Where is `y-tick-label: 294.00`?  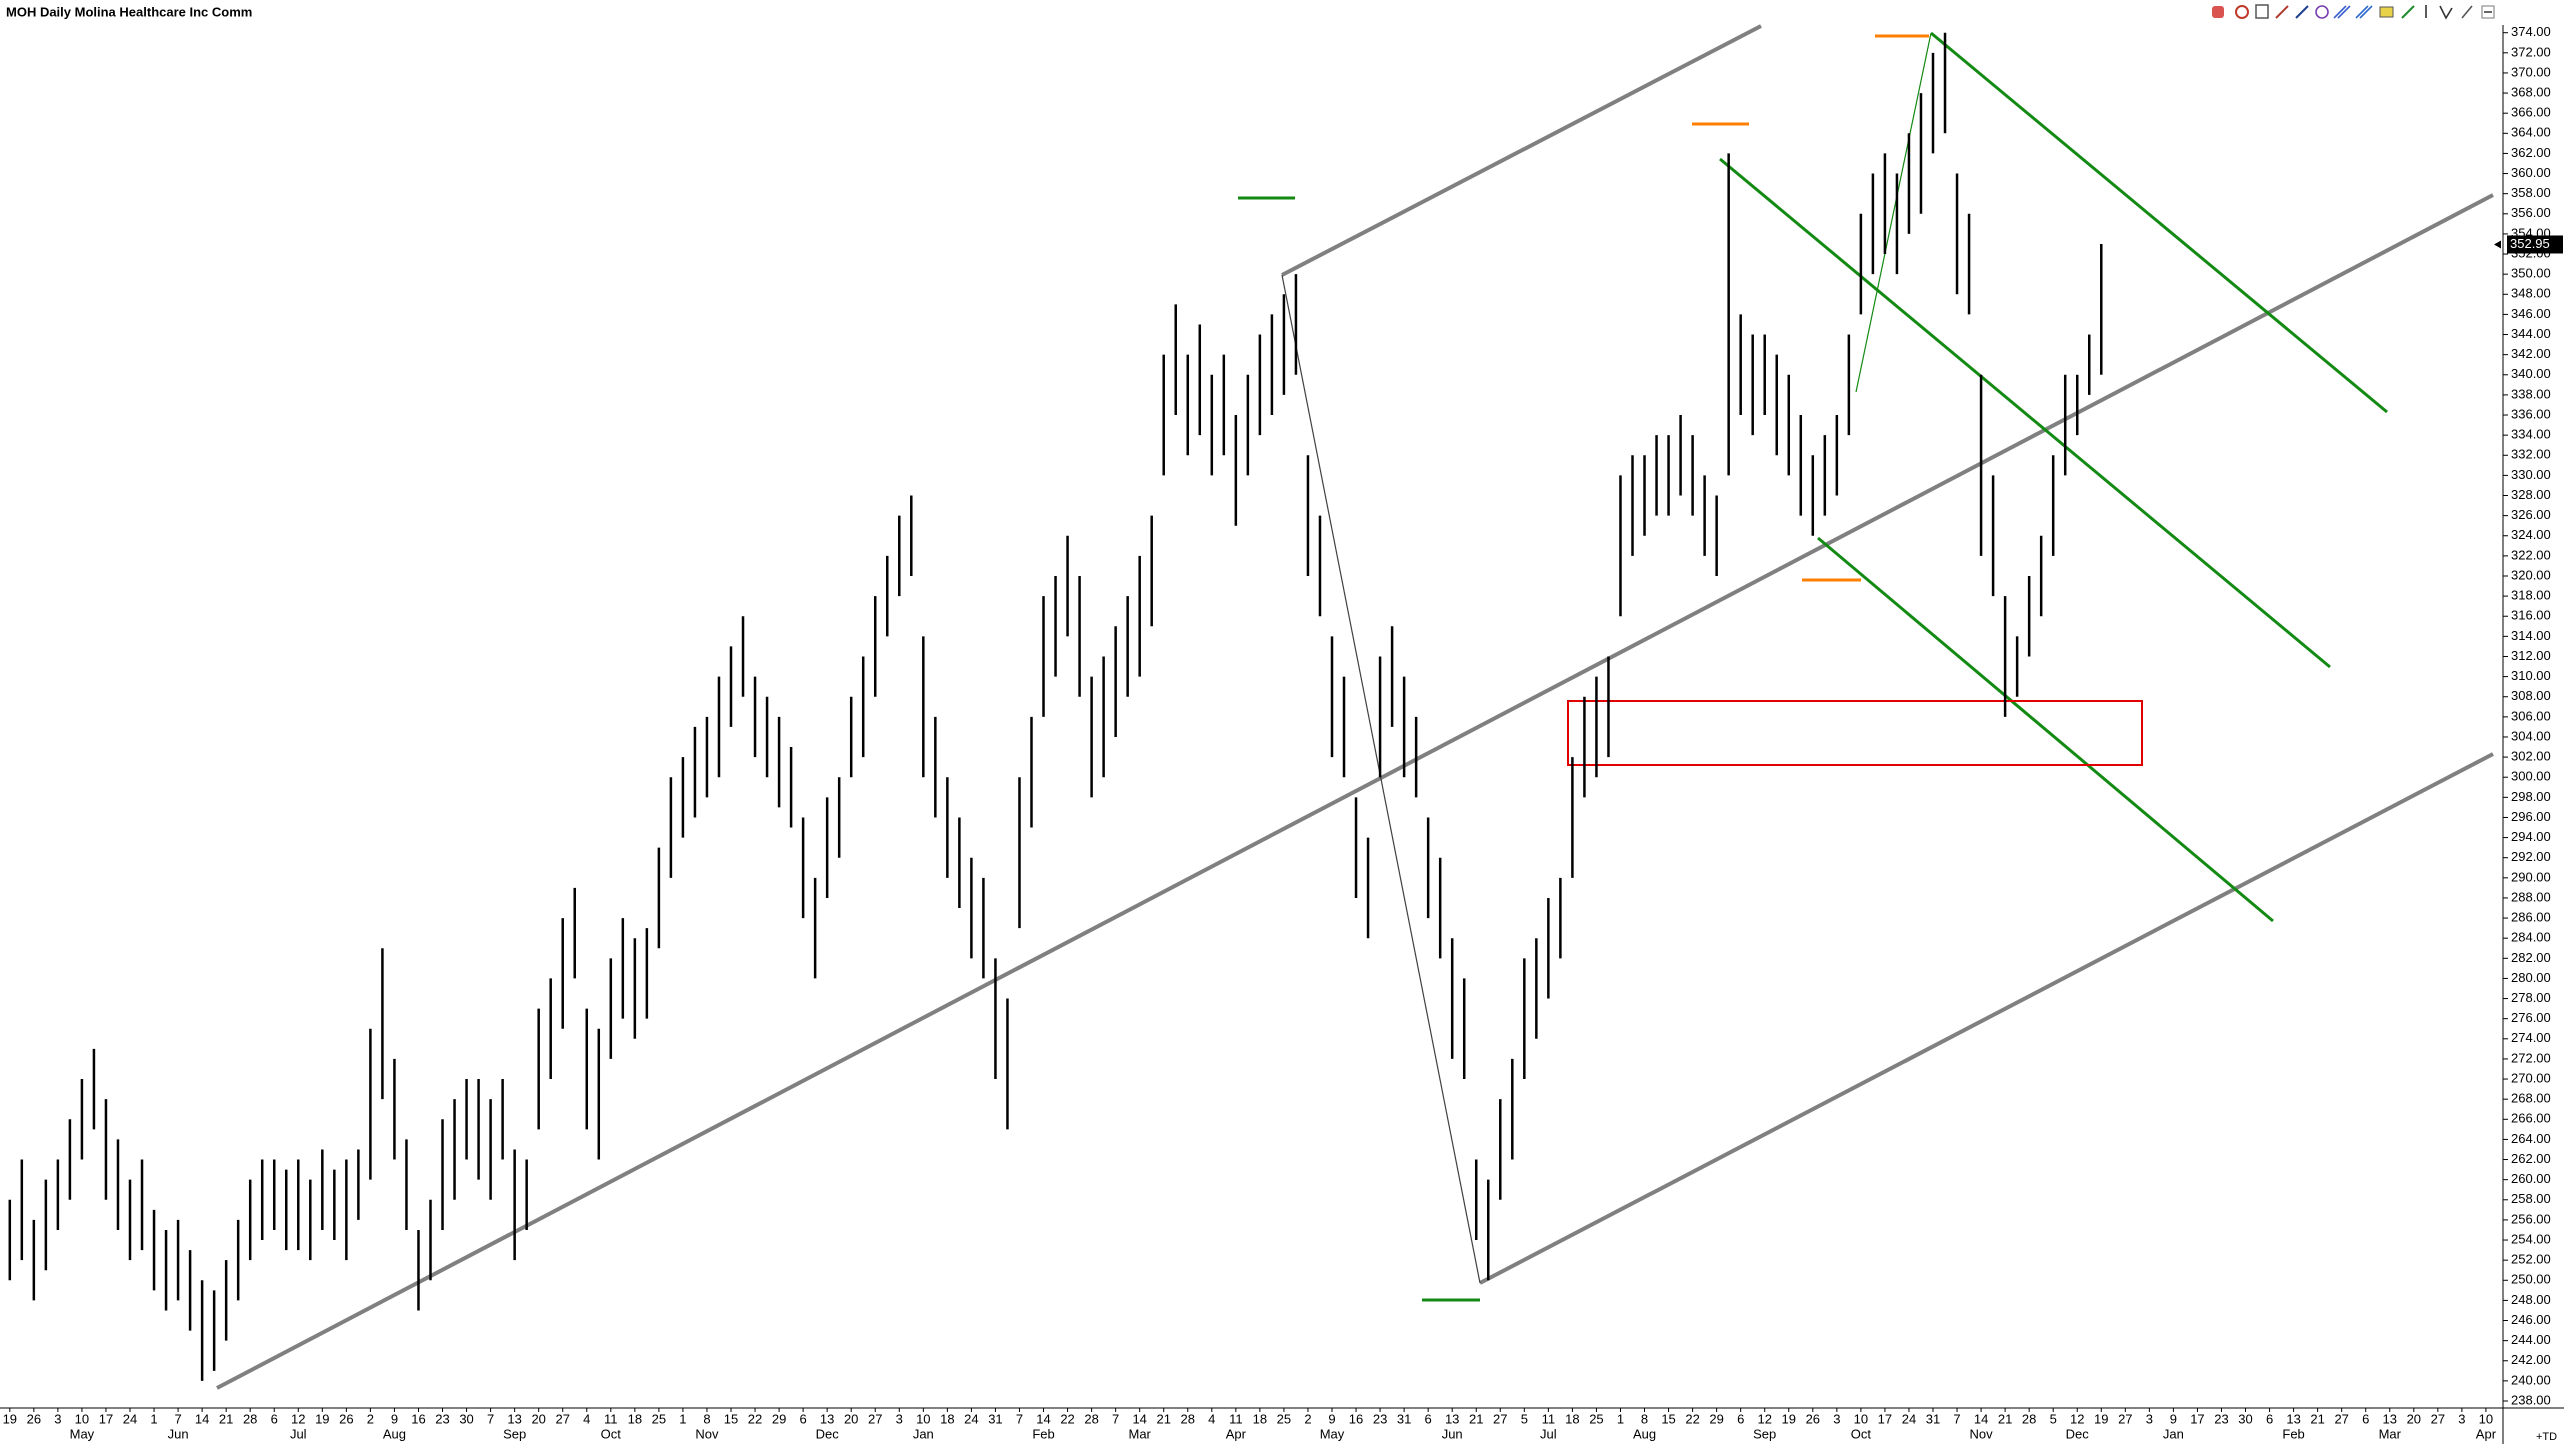
y-tick-label: 294.00 is located at coordinates (2531, 836).